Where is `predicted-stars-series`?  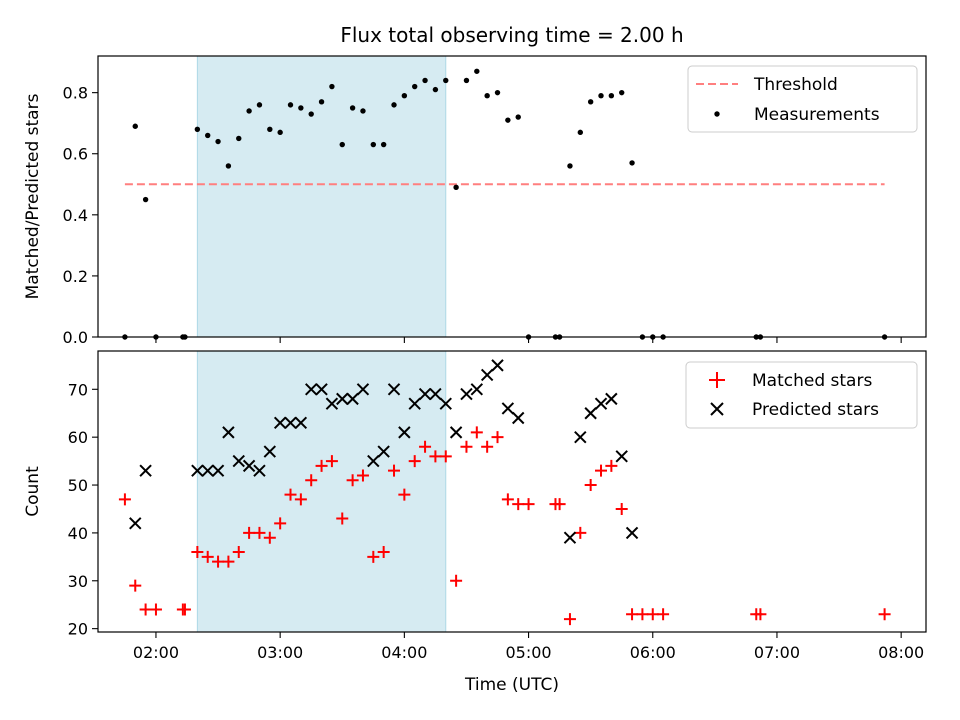
predicted-stars-series is located at coordinates (384, 451).